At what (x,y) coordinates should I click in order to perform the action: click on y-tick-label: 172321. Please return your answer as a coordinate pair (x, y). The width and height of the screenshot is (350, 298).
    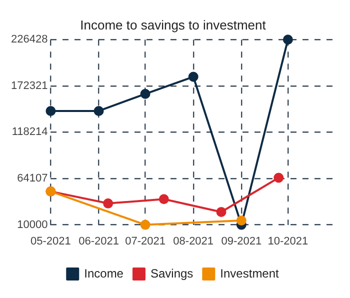
    Looking at the image, I should click on (29, 86).